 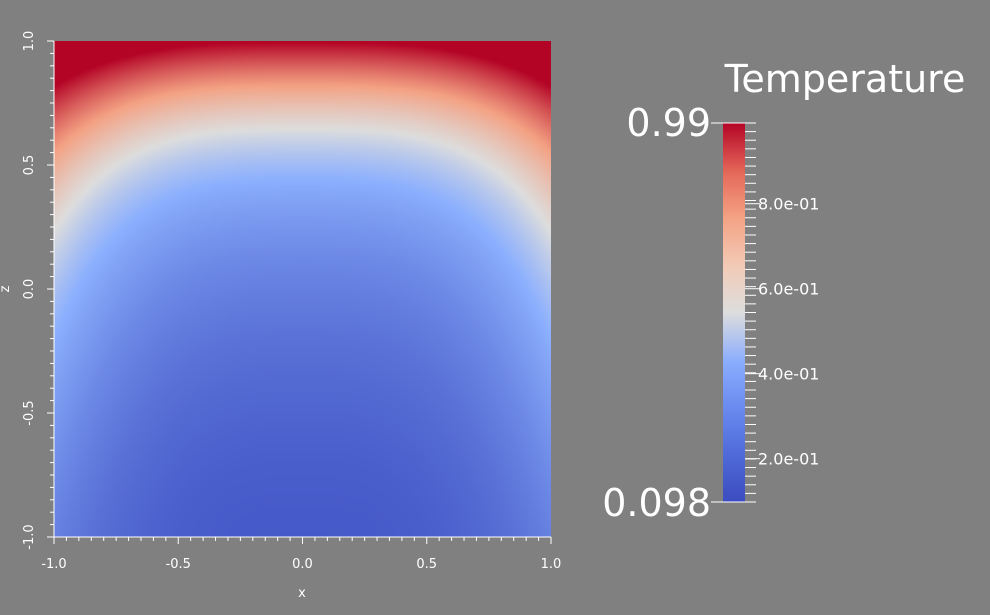 What do you see at coordinates (29, 289) in the screenshot?
I see `y-tick-label: 0.0` at bounding box center [29, 289].